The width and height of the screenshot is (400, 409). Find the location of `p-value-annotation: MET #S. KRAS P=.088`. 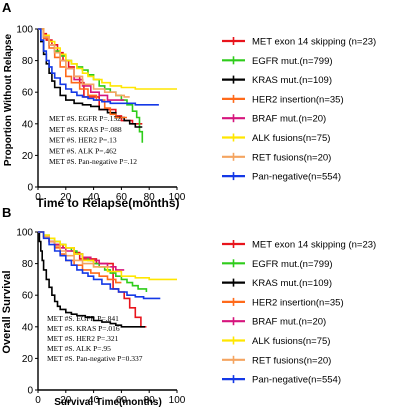

p-value-annotation: MET #S. KRAS P=.088 is located at coordinates (85, 129).